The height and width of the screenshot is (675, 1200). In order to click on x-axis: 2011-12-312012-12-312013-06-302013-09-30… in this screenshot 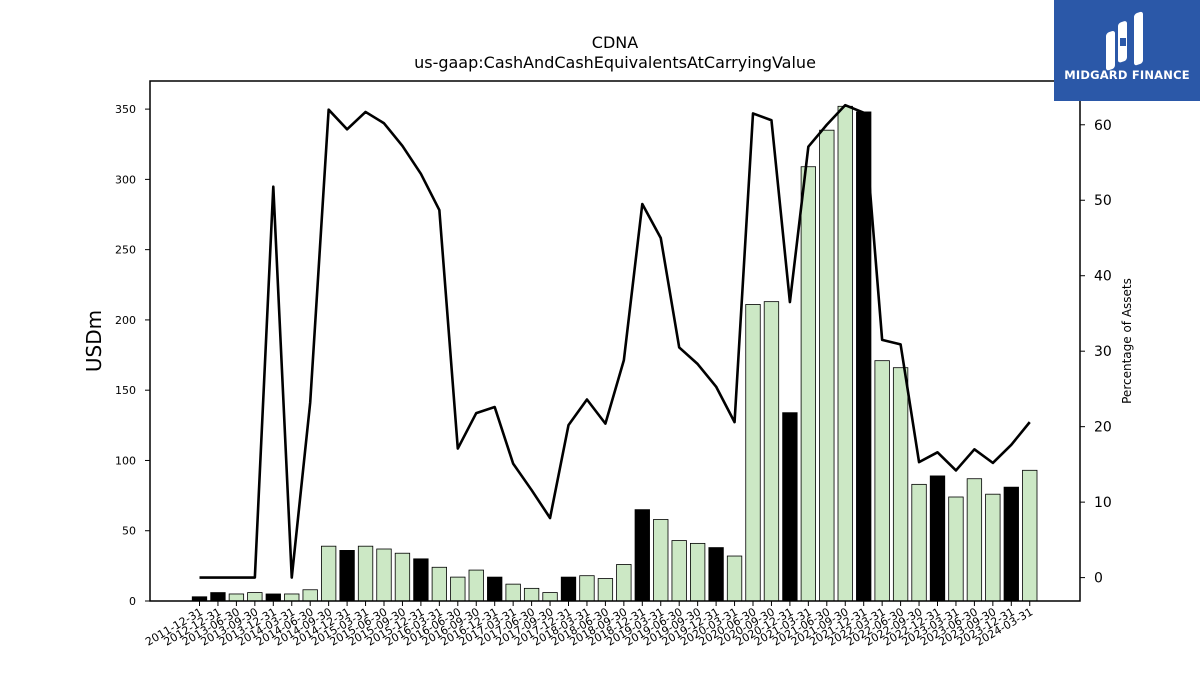, I will do `click(589, 625)`.